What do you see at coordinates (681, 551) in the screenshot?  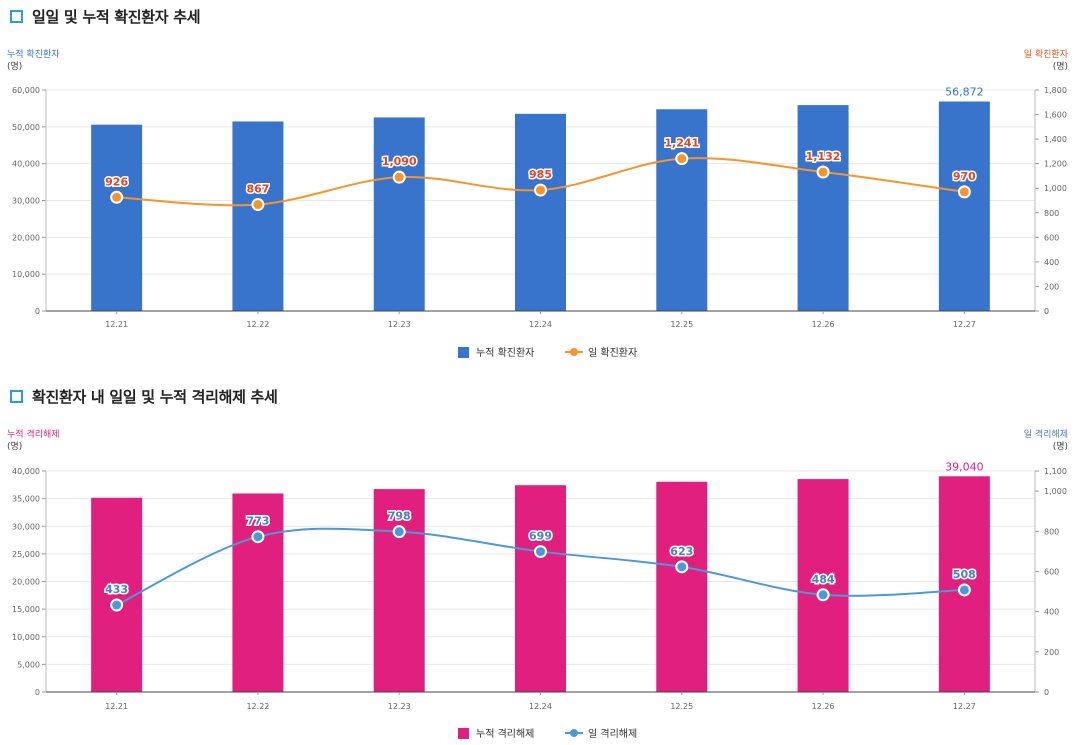 I see `line-value-label: 623` at bounding box center [681, 551].